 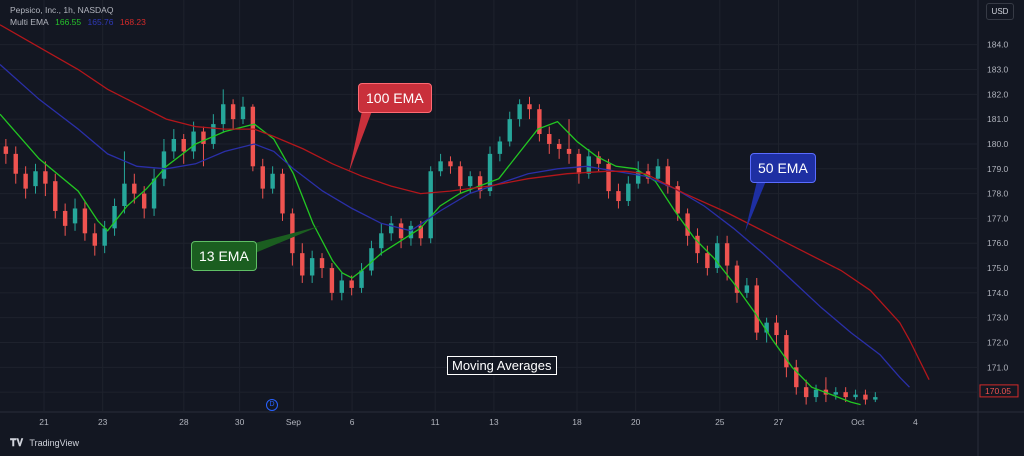 What do you see at coordinates (858, 422) in the screenshot?
I see `x-tick-label: Oct` at bounding box center [858, 422].